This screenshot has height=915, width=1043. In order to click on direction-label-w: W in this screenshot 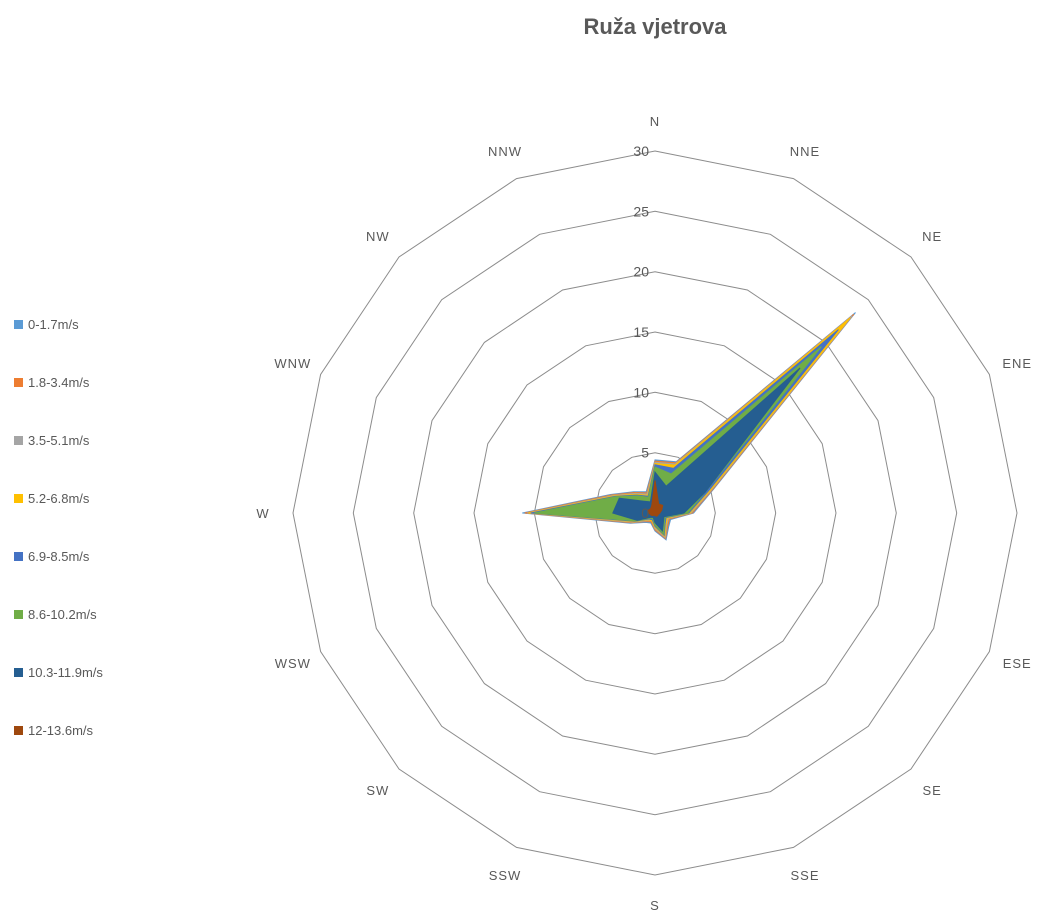, I will do `click(262, 513)`.